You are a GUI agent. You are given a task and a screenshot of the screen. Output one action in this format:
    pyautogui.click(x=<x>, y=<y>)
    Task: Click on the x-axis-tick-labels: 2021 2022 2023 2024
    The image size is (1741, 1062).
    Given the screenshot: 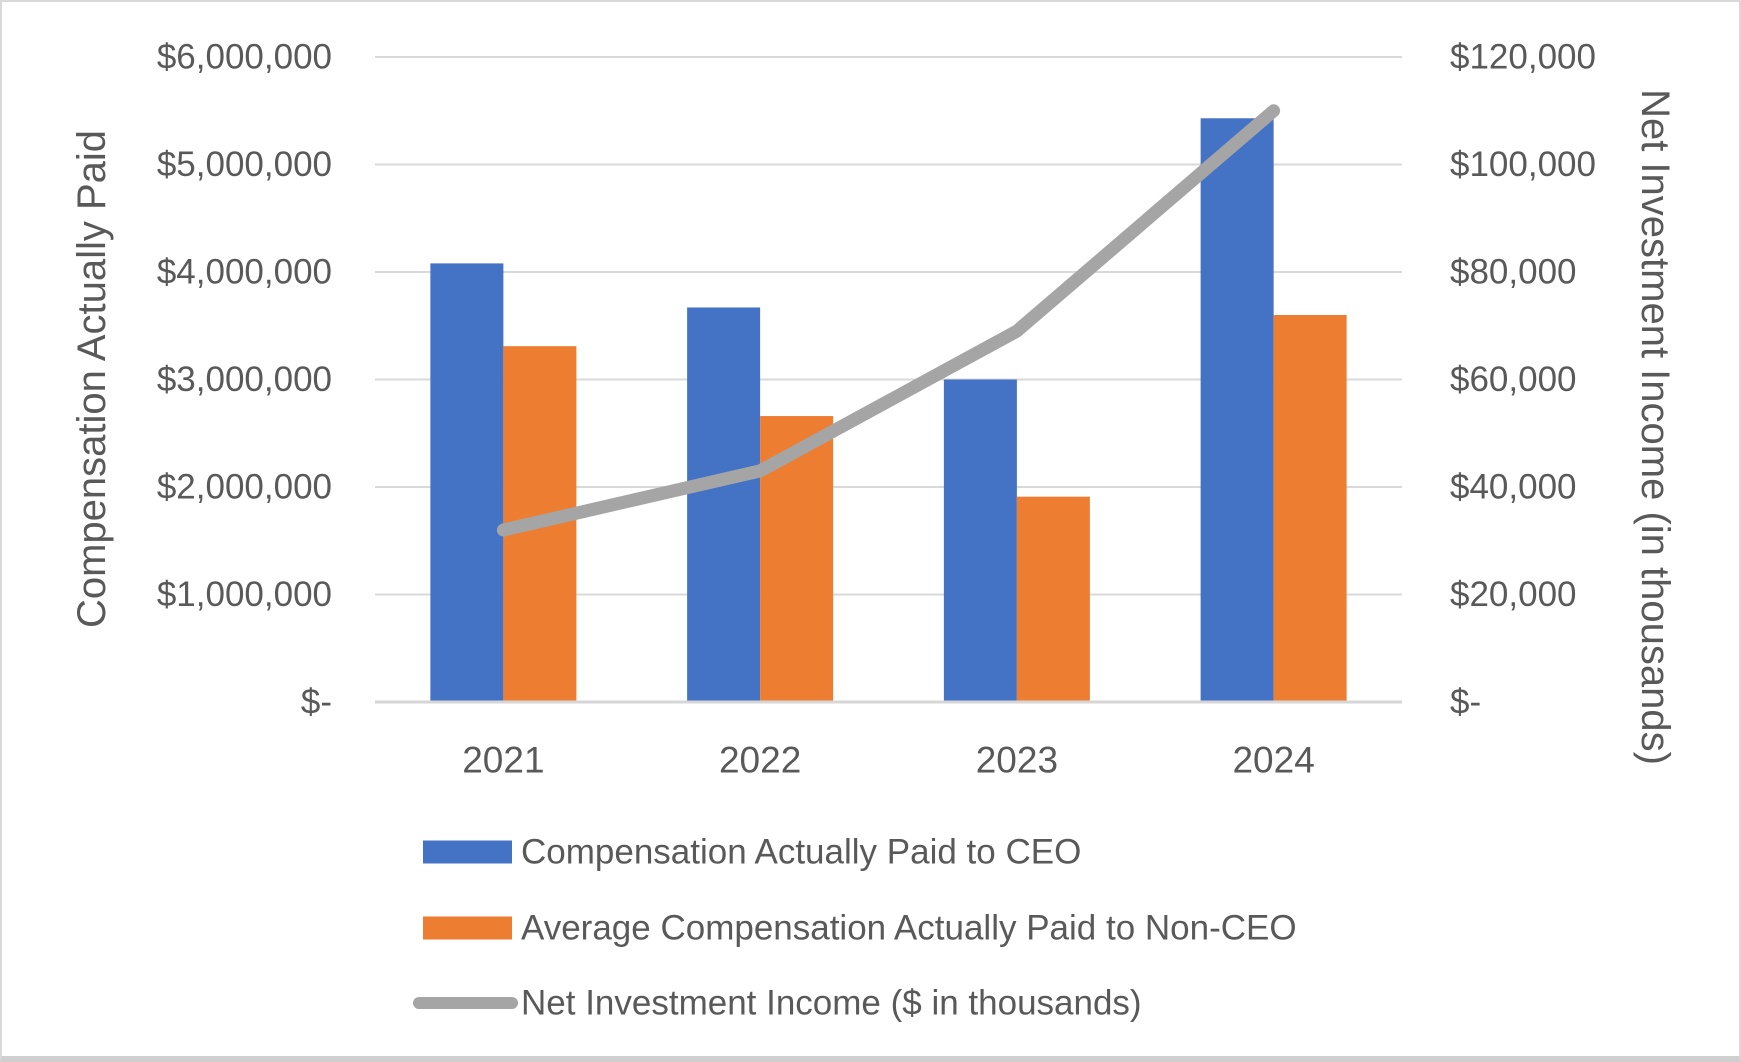 What is the action you would take?
    pyautogui.click(x=888, y=760)
    